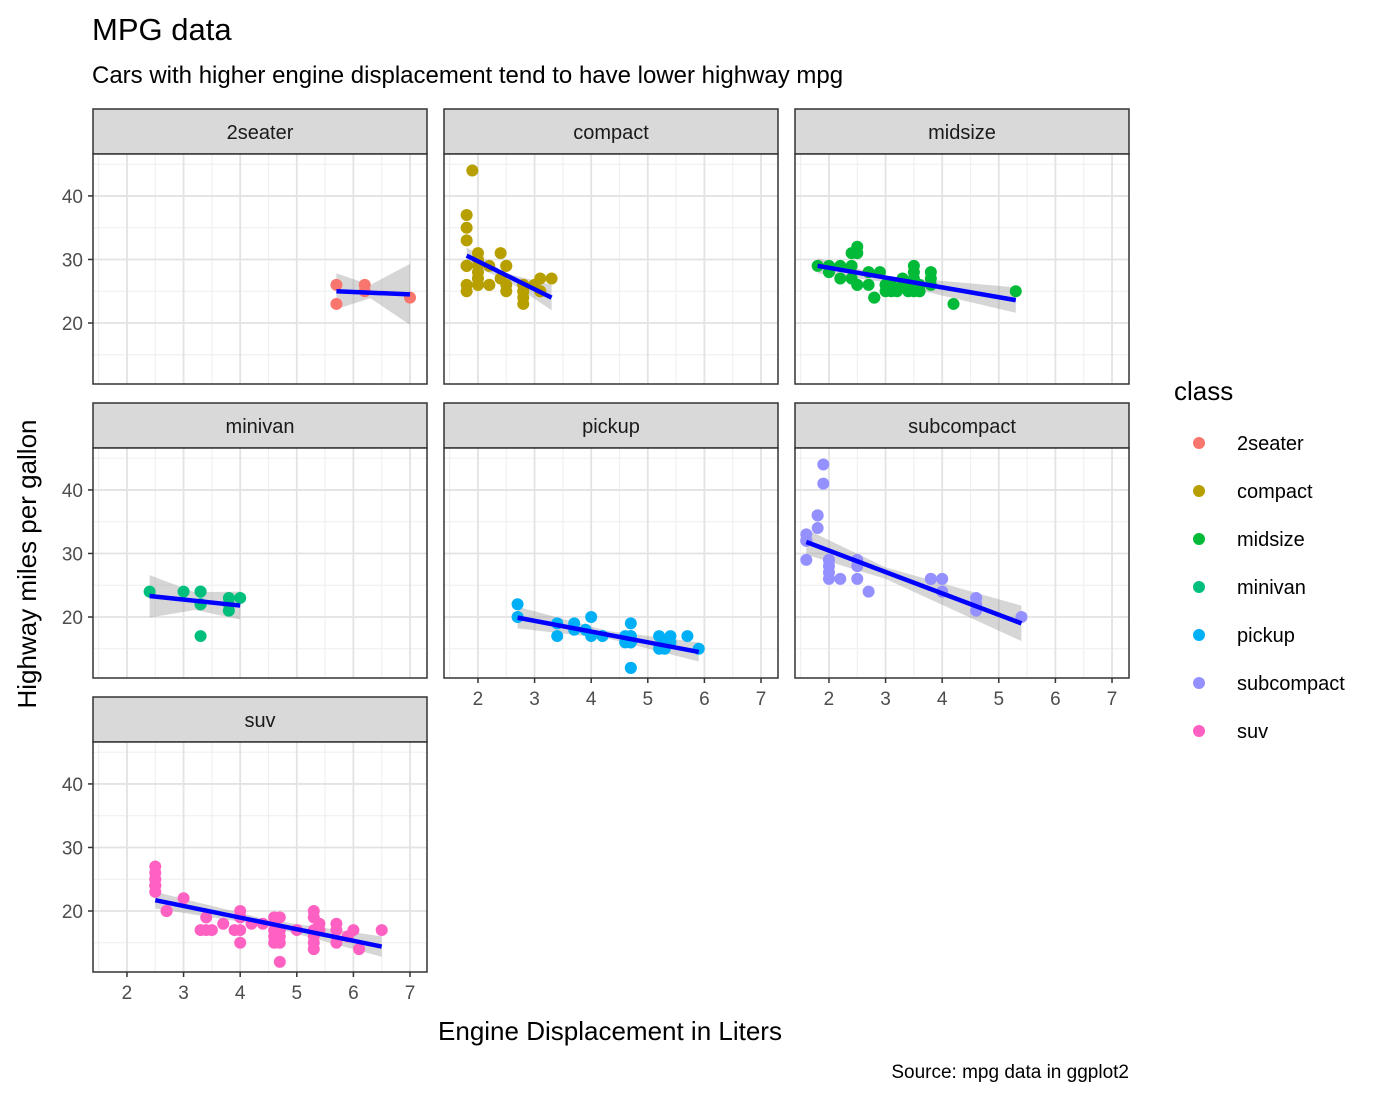 The width and height of the screenshot is (1400, 1100). Describe the element at coordinates (72, 324) in the screenshot. I see `y-tick-label: 20` at that location.